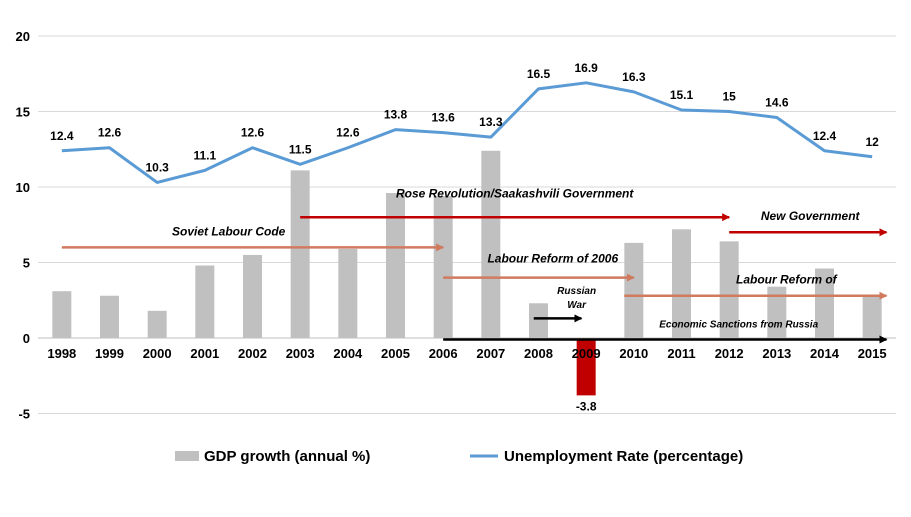 This screenshot has width=911, height=517. I want to click on y-tick-label: 15, so click(23, 112).